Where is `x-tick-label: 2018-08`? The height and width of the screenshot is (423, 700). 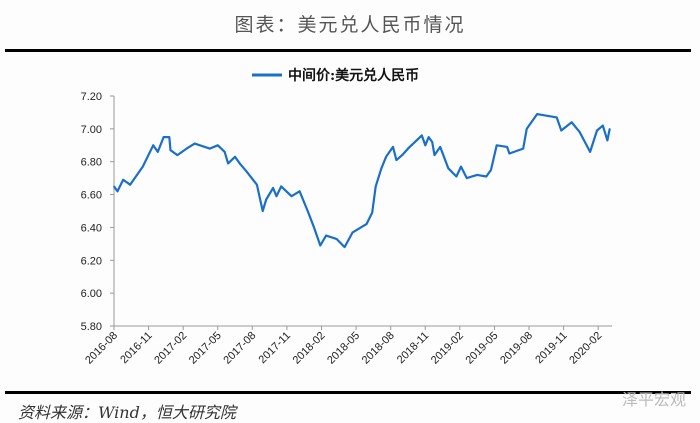 x-tick-label: 2018-08 is located at coordinates (378, 348).